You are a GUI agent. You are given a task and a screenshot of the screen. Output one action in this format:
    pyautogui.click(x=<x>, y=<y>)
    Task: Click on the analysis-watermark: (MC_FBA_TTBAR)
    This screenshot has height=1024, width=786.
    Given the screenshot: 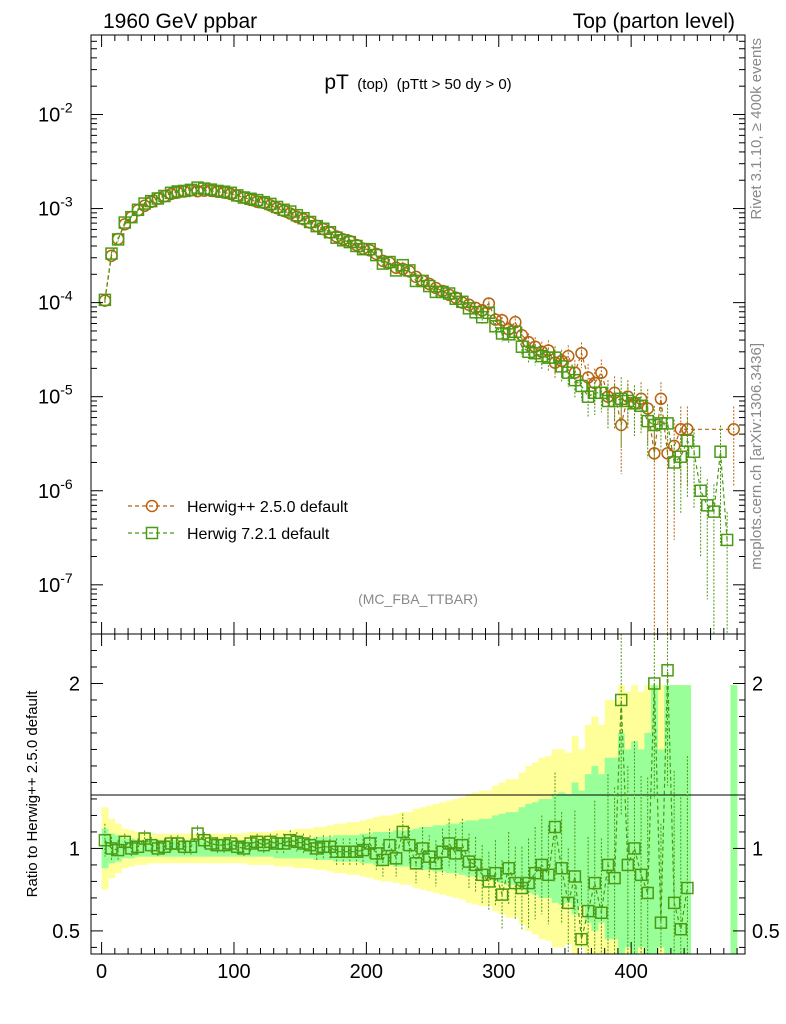 What is the action you would take?
    pyautogui.click(x=418, y=599)
    